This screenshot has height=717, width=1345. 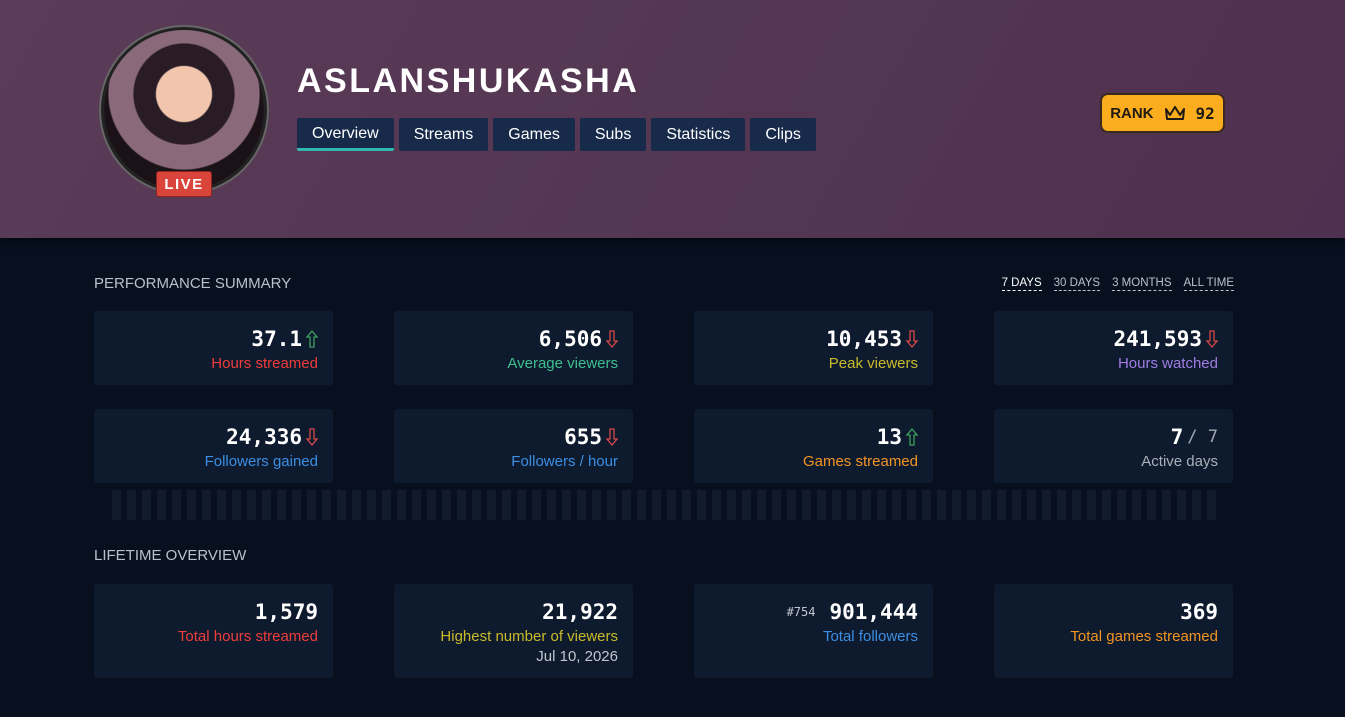 I want to click on stat-card: 655 Followers / hour, so click(x=513, y=446).